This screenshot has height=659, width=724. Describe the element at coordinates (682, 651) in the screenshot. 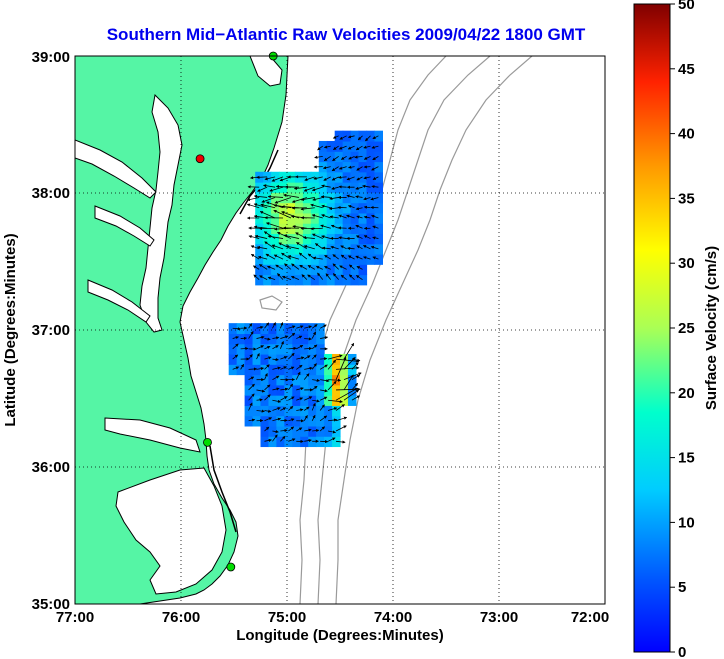

I see `colorbar-tick-label: 0` at that location.